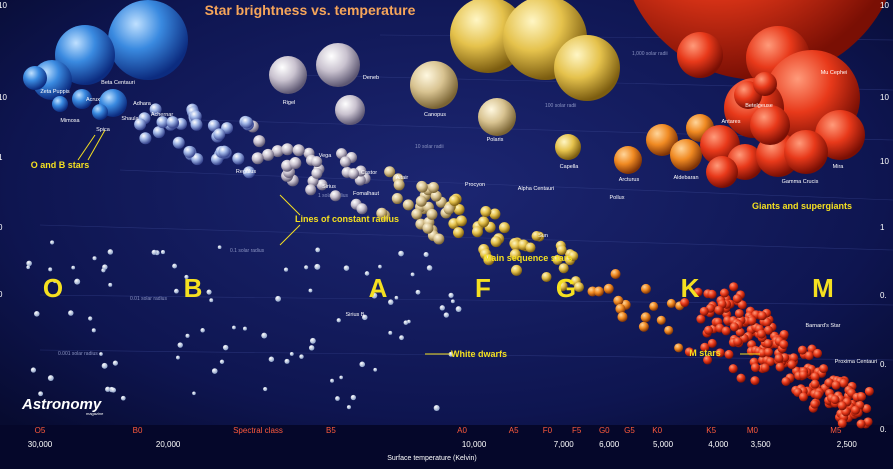 Image resolution: width=893 pixels, height=469 pixels. Describe the element at coordinates (884, 161) in the screenshot. I see `y-tick-right: 10` at that location.